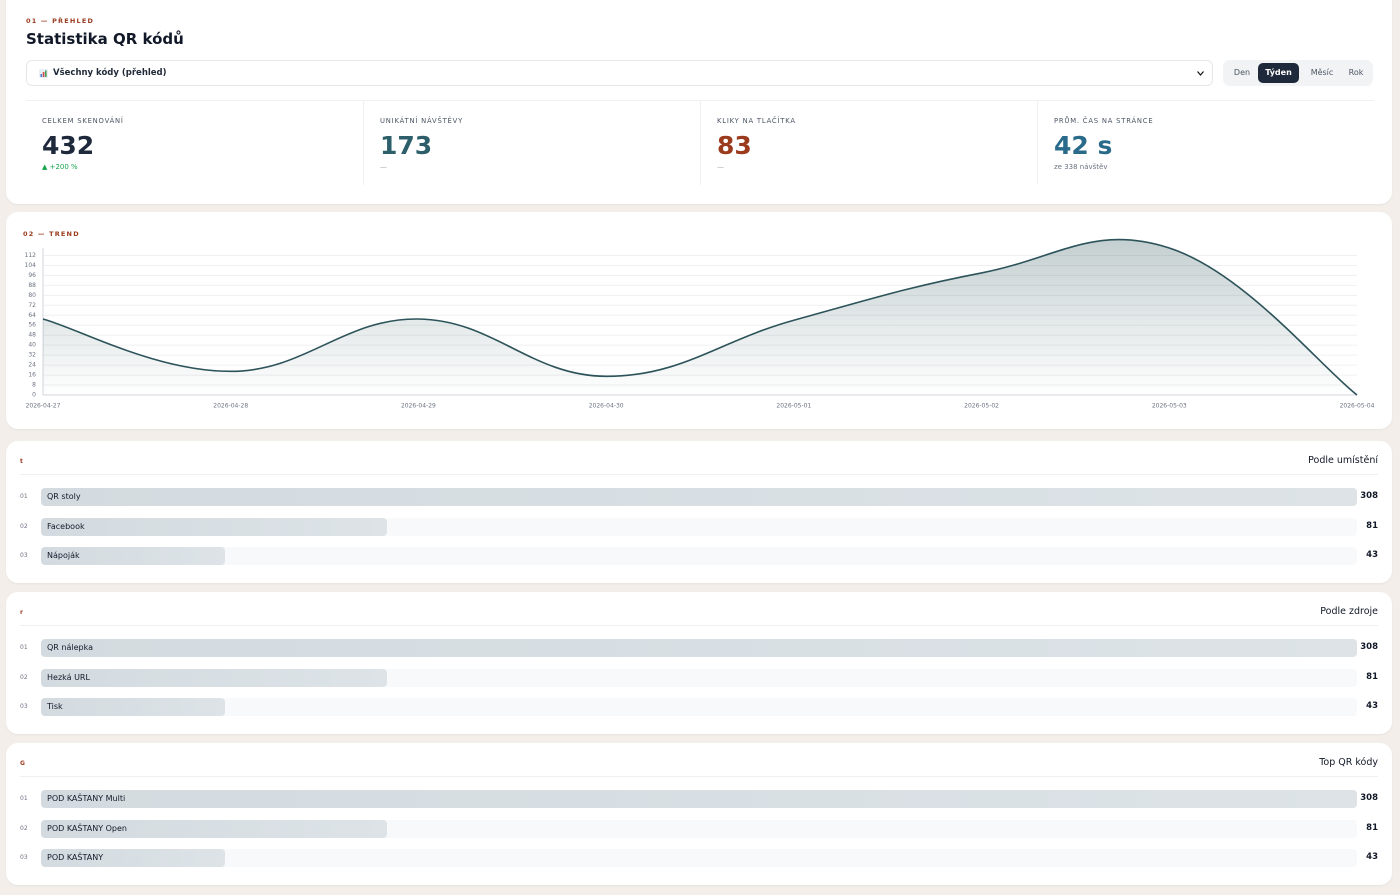 The image size is (1400, 895). I want to click on y-tick-label: 0, so click(34, 395).